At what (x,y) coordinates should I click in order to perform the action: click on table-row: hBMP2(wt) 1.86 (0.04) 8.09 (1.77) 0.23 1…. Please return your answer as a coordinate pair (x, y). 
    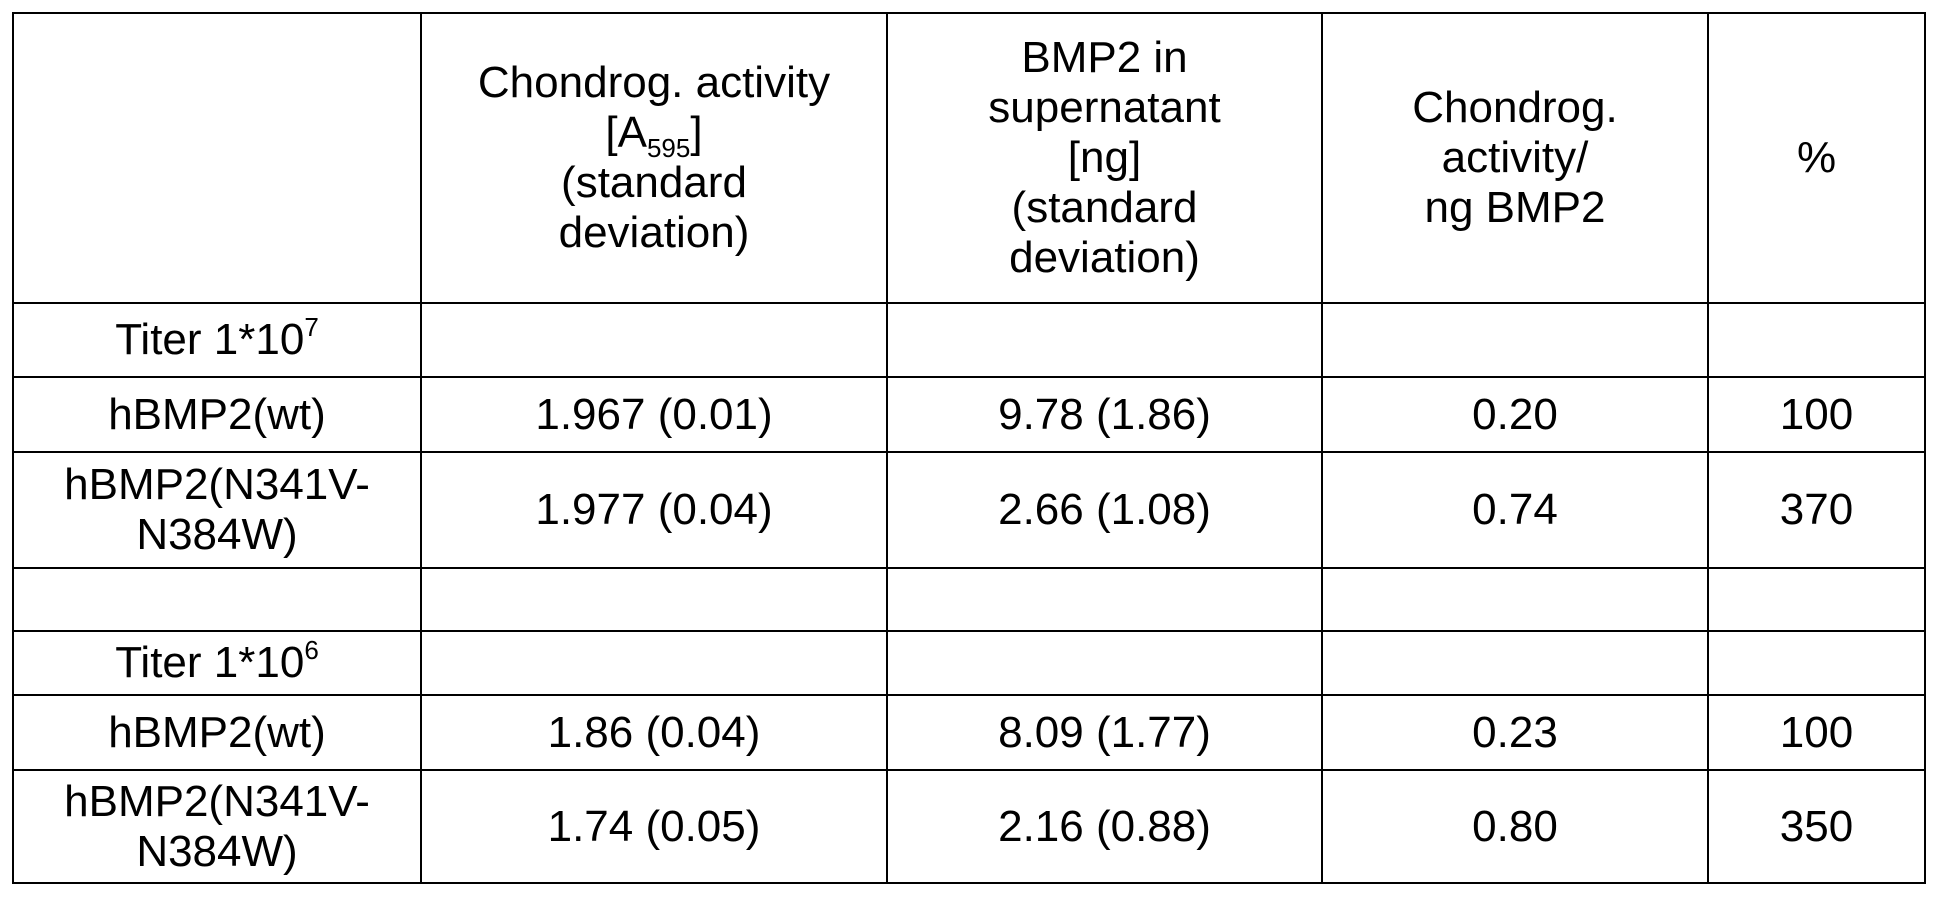
    Looking at the image, I should click on (969, 732).